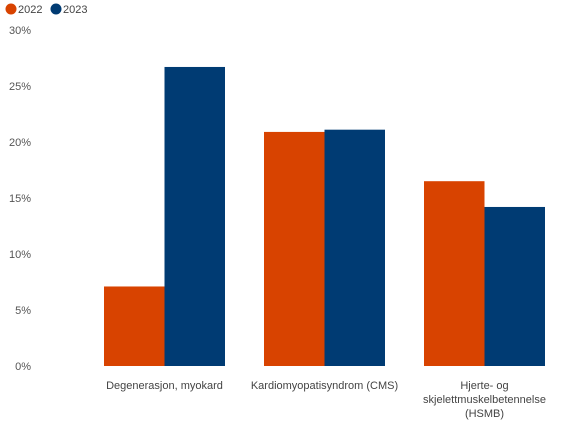 Image resolution: width=566 pixels, height=426 pixels. Describe the element at coordinates (20, 87) in the screenshot. I see `y-tick-label: 25%` at that location.